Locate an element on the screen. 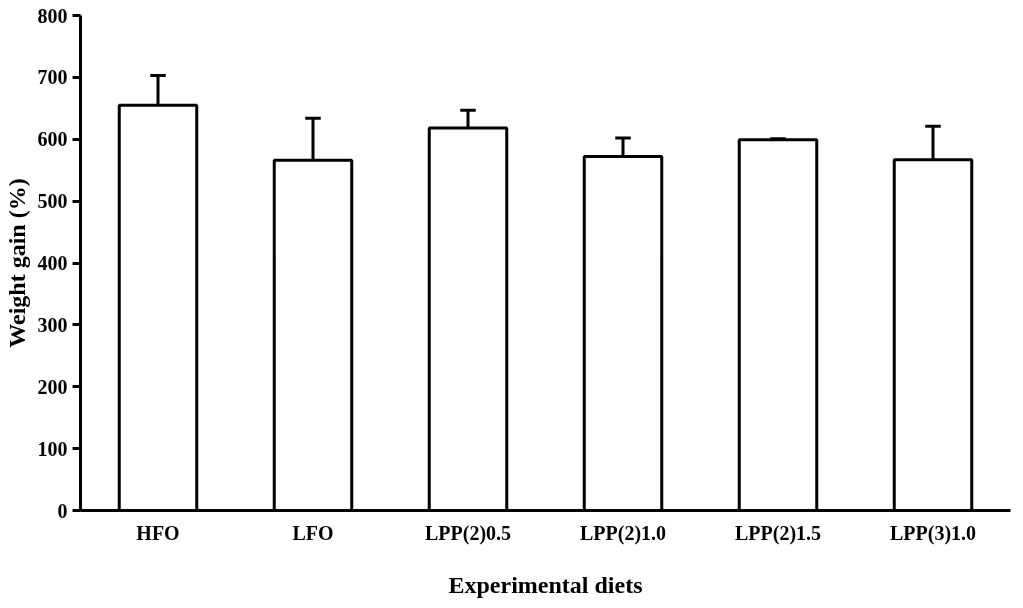 The height and width of the screenshot is (608, 1023). x-tick-label: HFO is located at coordinates (158, 532).